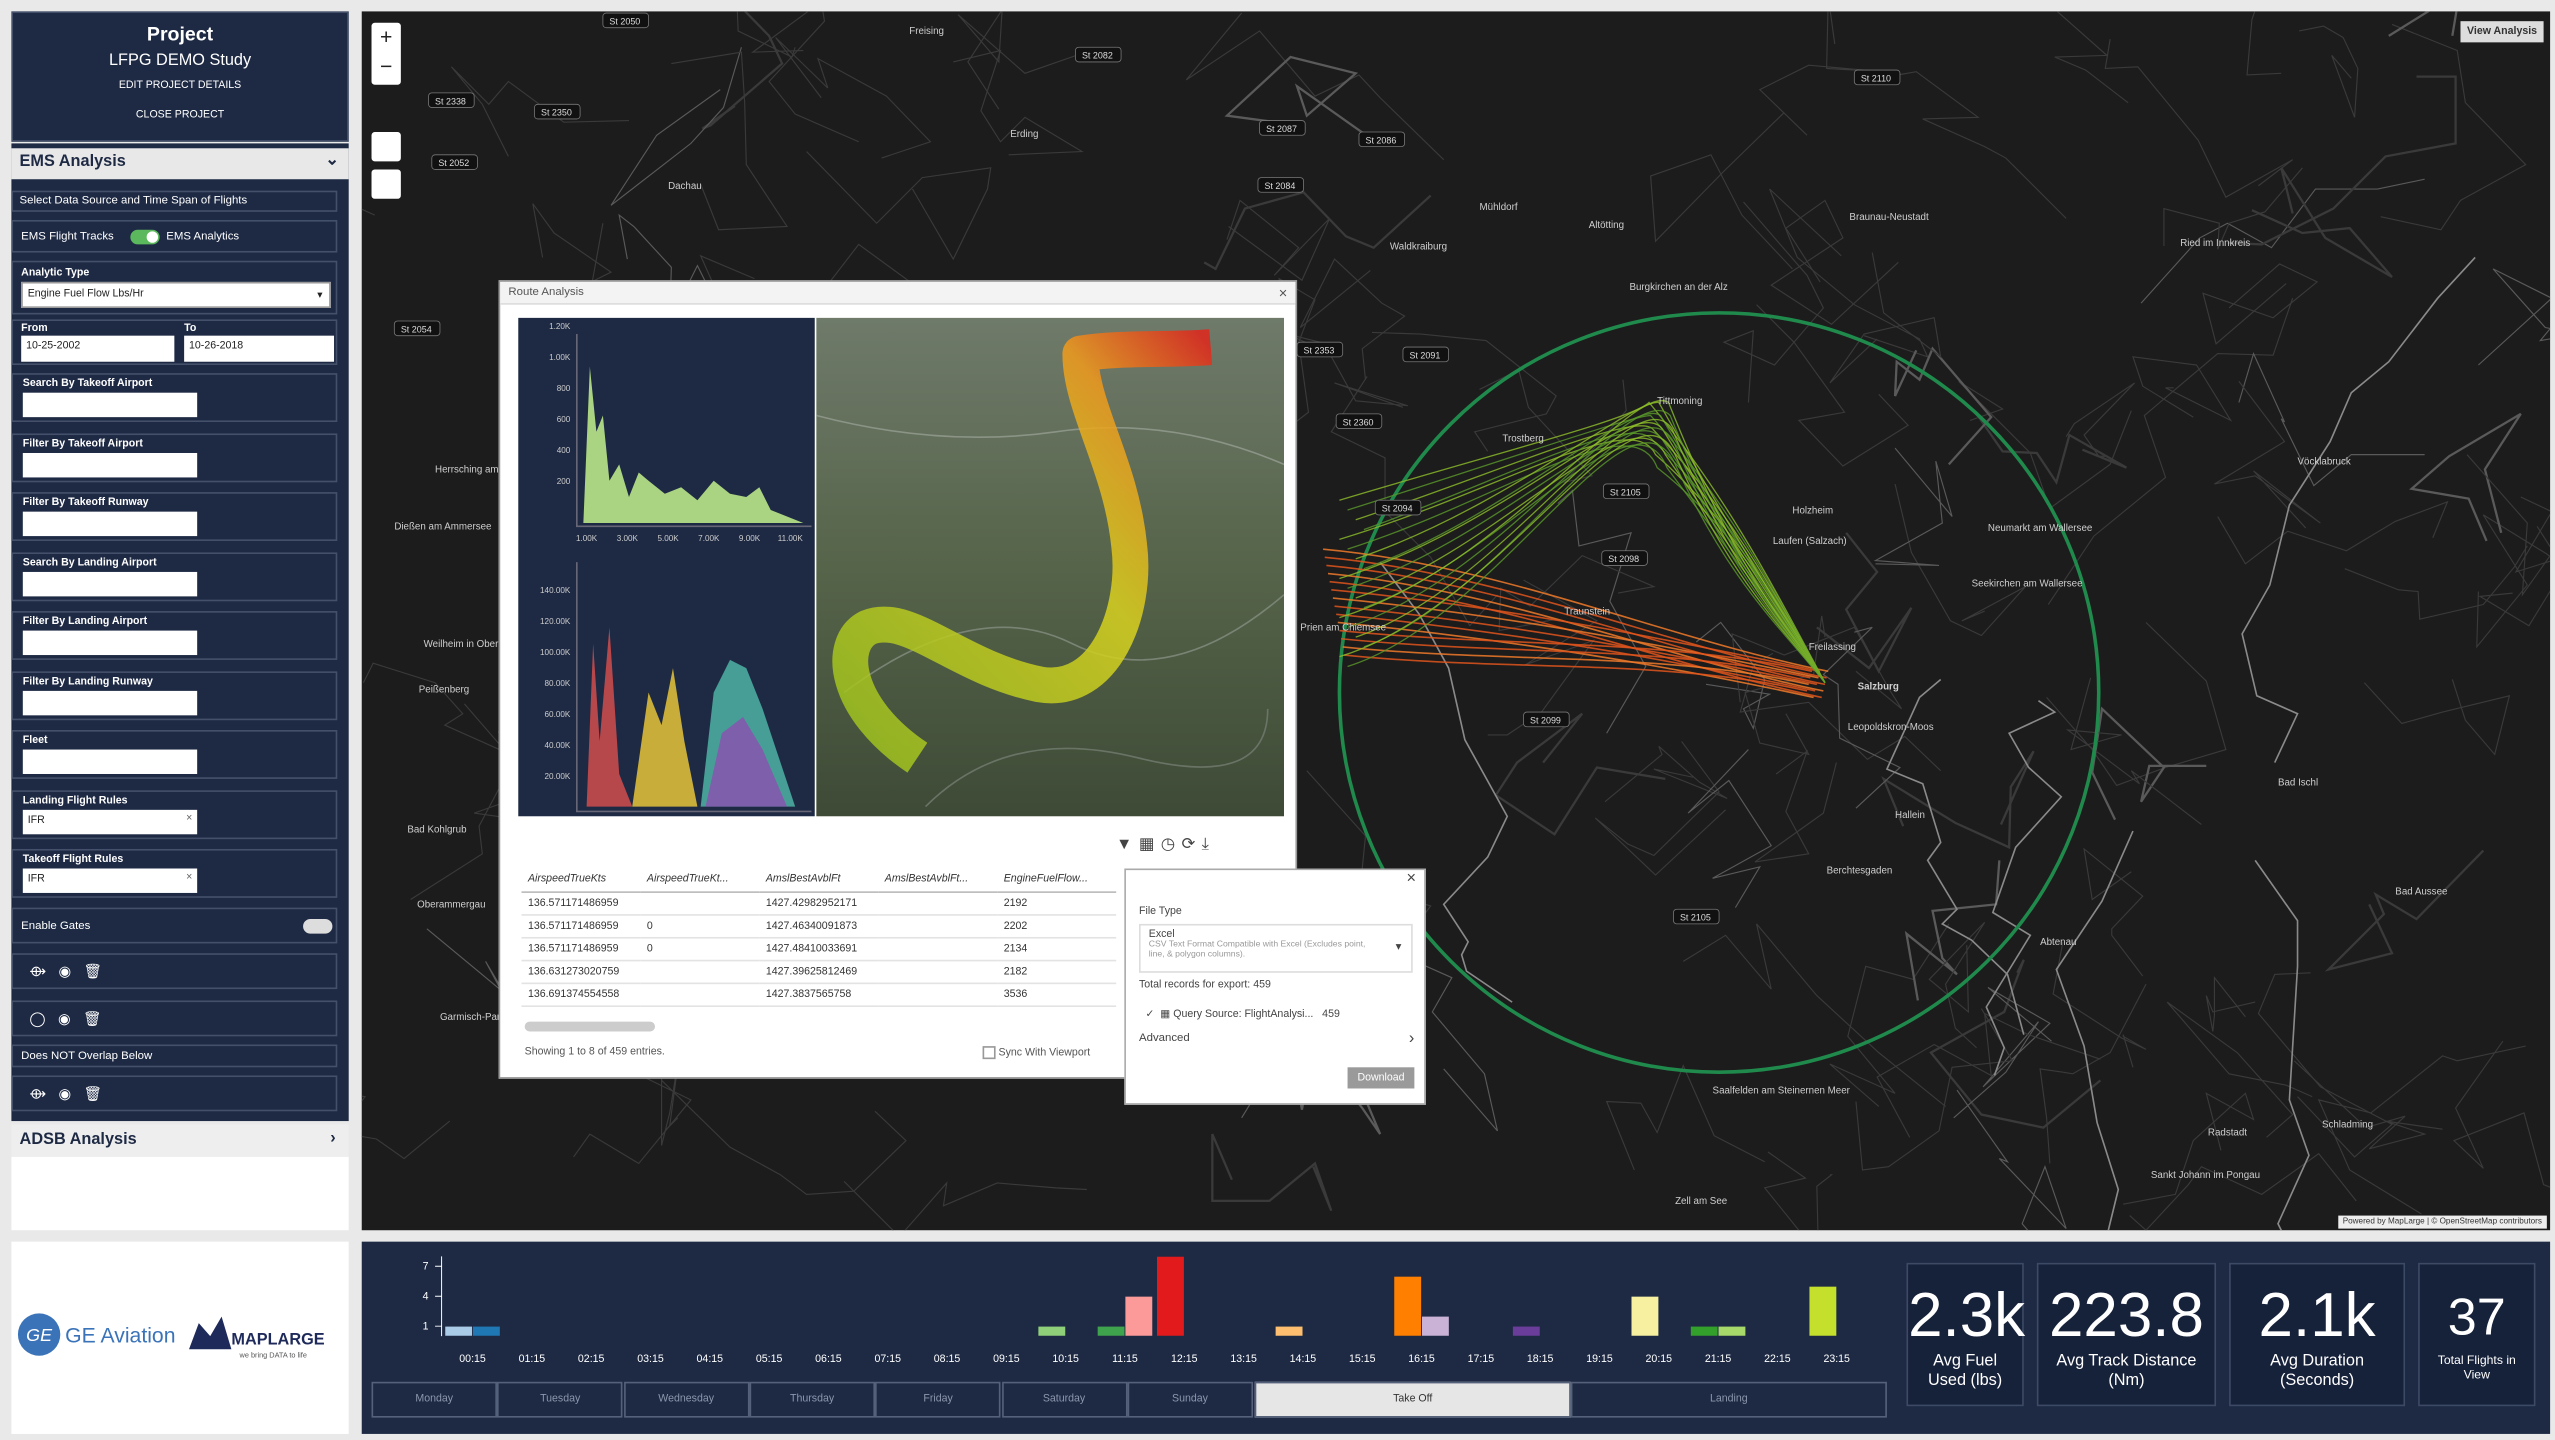  What do you see at coordinates (174, 1056) in the screenshot?
I see `overlap: Does NOT Overlap Below` at bounding box center [174, 1056].